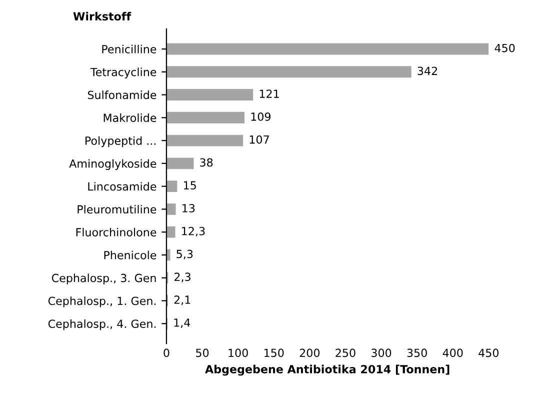  Describe the element at coordinates (274, 353) in the screenshot. I see `x-tick-label: 150` at that location.